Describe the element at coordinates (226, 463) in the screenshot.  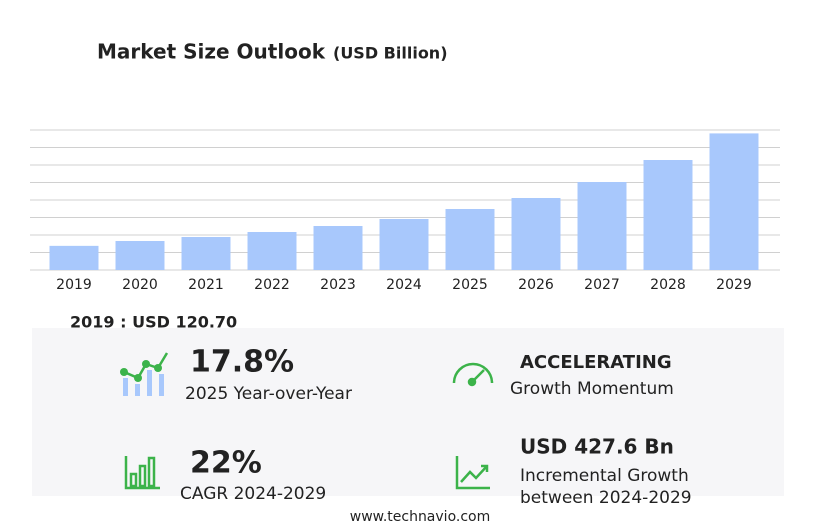
I see `stat-value: 22%` at that location.